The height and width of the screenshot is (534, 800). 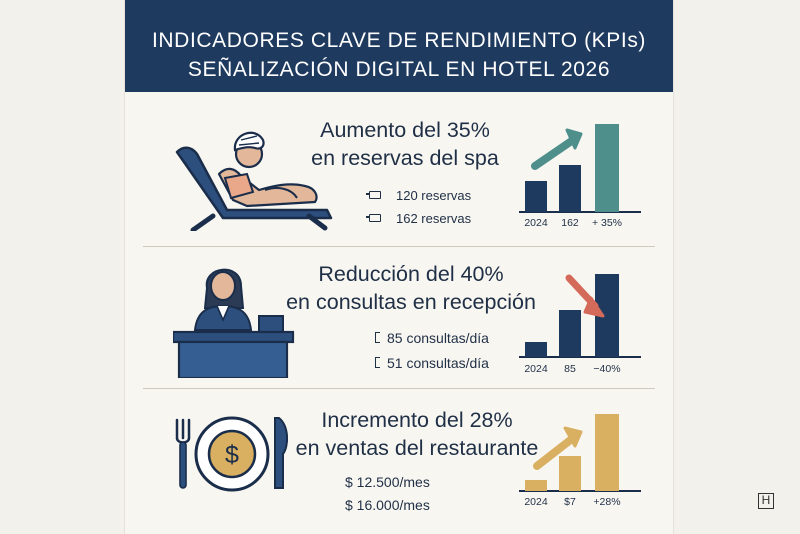 What do you see at coordinates (417, 420) in the screenshot?
I see `restaurant-headline-1: Incremento del 28%` at bounding box center [417, 420].